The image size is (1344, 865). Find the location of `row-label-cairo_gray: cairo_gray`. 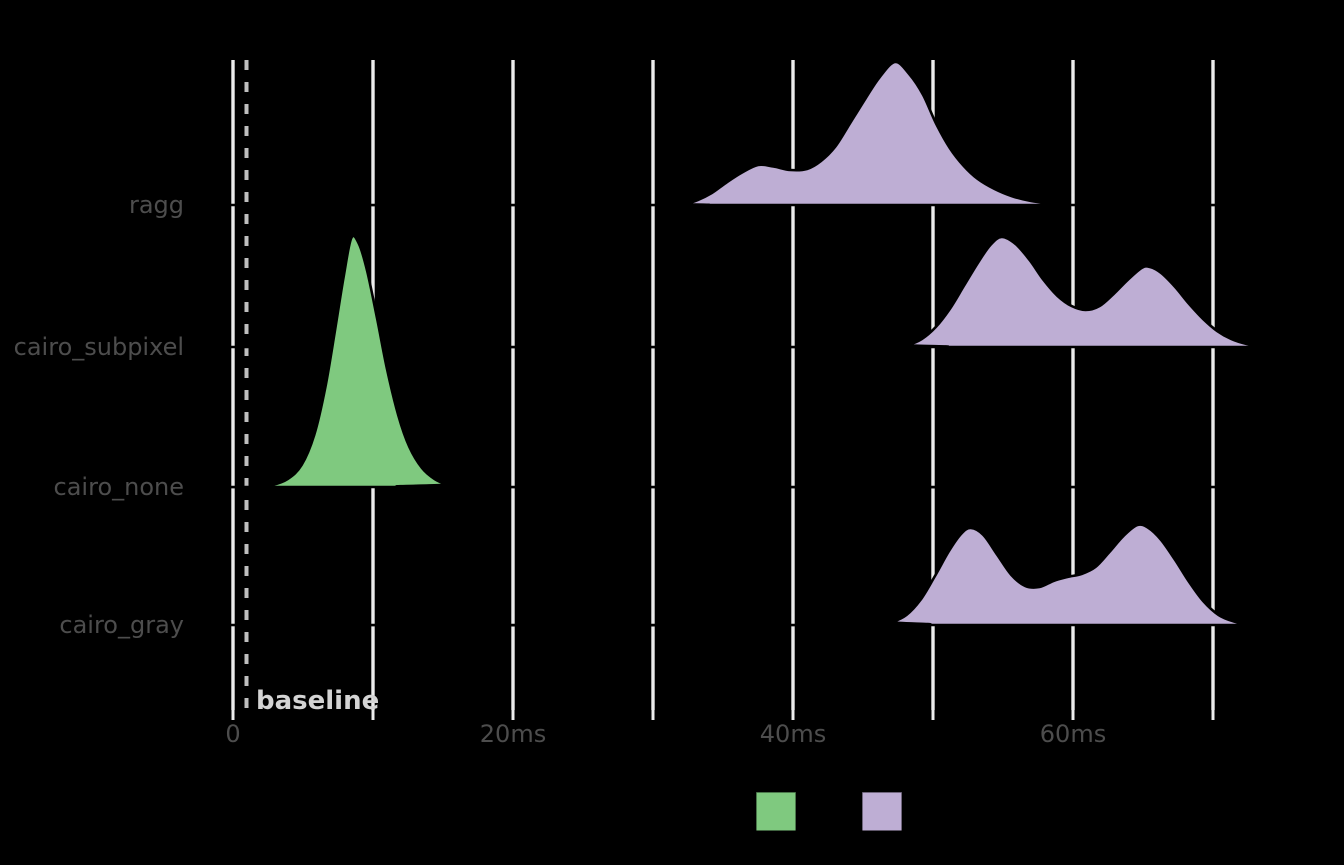

row-label-cairo_gray: cairo_gray is located at coordinates (121, 625).